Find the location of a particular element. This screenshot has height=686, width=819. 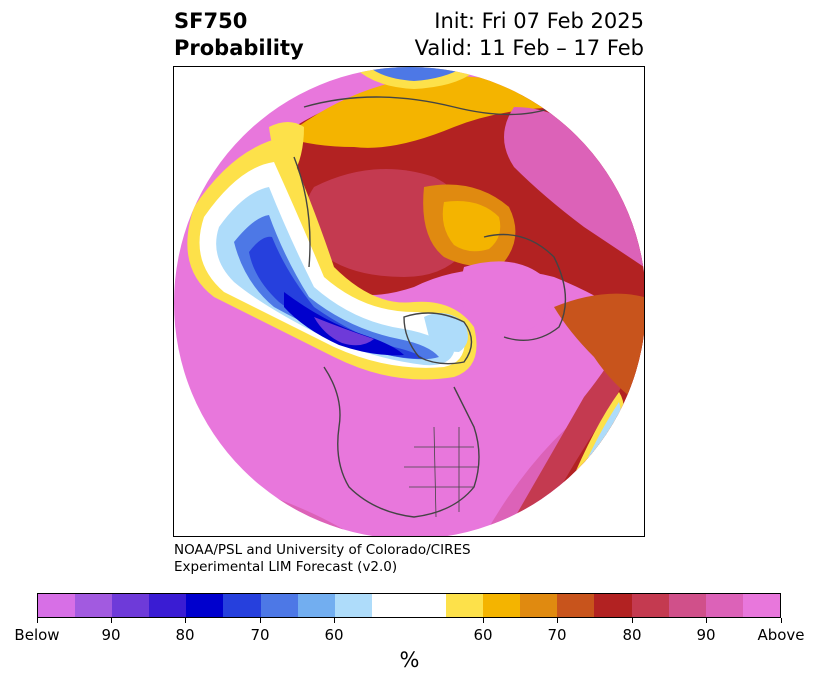

colorbar-tick-label-8: 90 is located at coordinates (706, 635).